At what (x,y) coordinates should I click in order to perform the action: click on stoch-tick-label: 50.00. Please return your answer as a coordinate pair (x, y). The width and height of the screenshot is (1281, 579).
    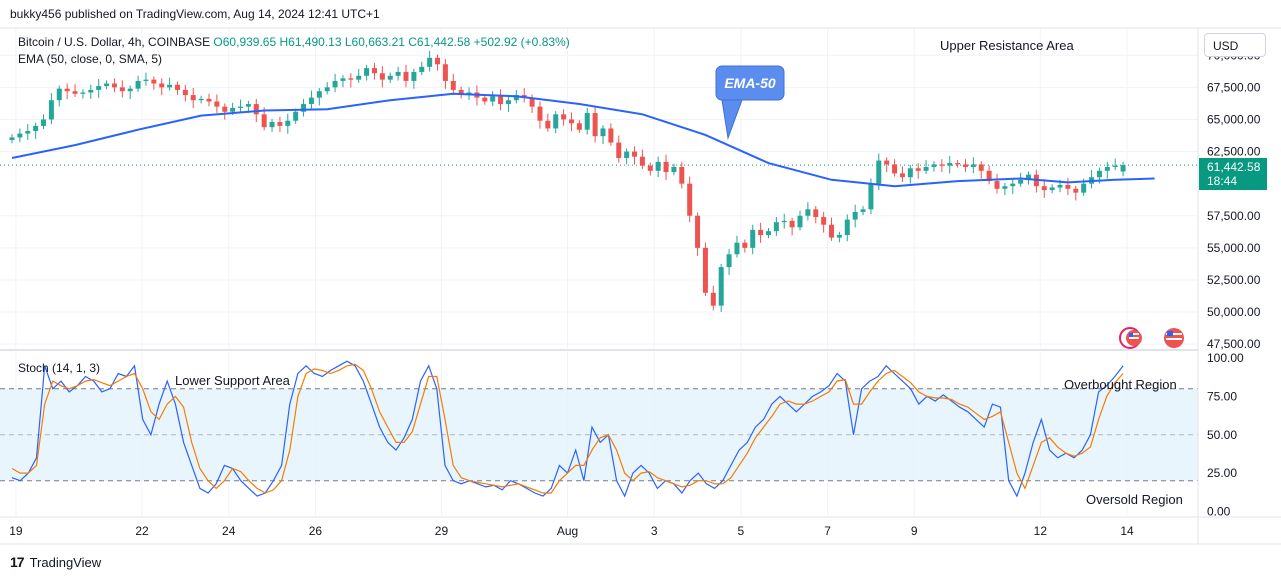
    Looking at the image, I should click on (1222, 435).